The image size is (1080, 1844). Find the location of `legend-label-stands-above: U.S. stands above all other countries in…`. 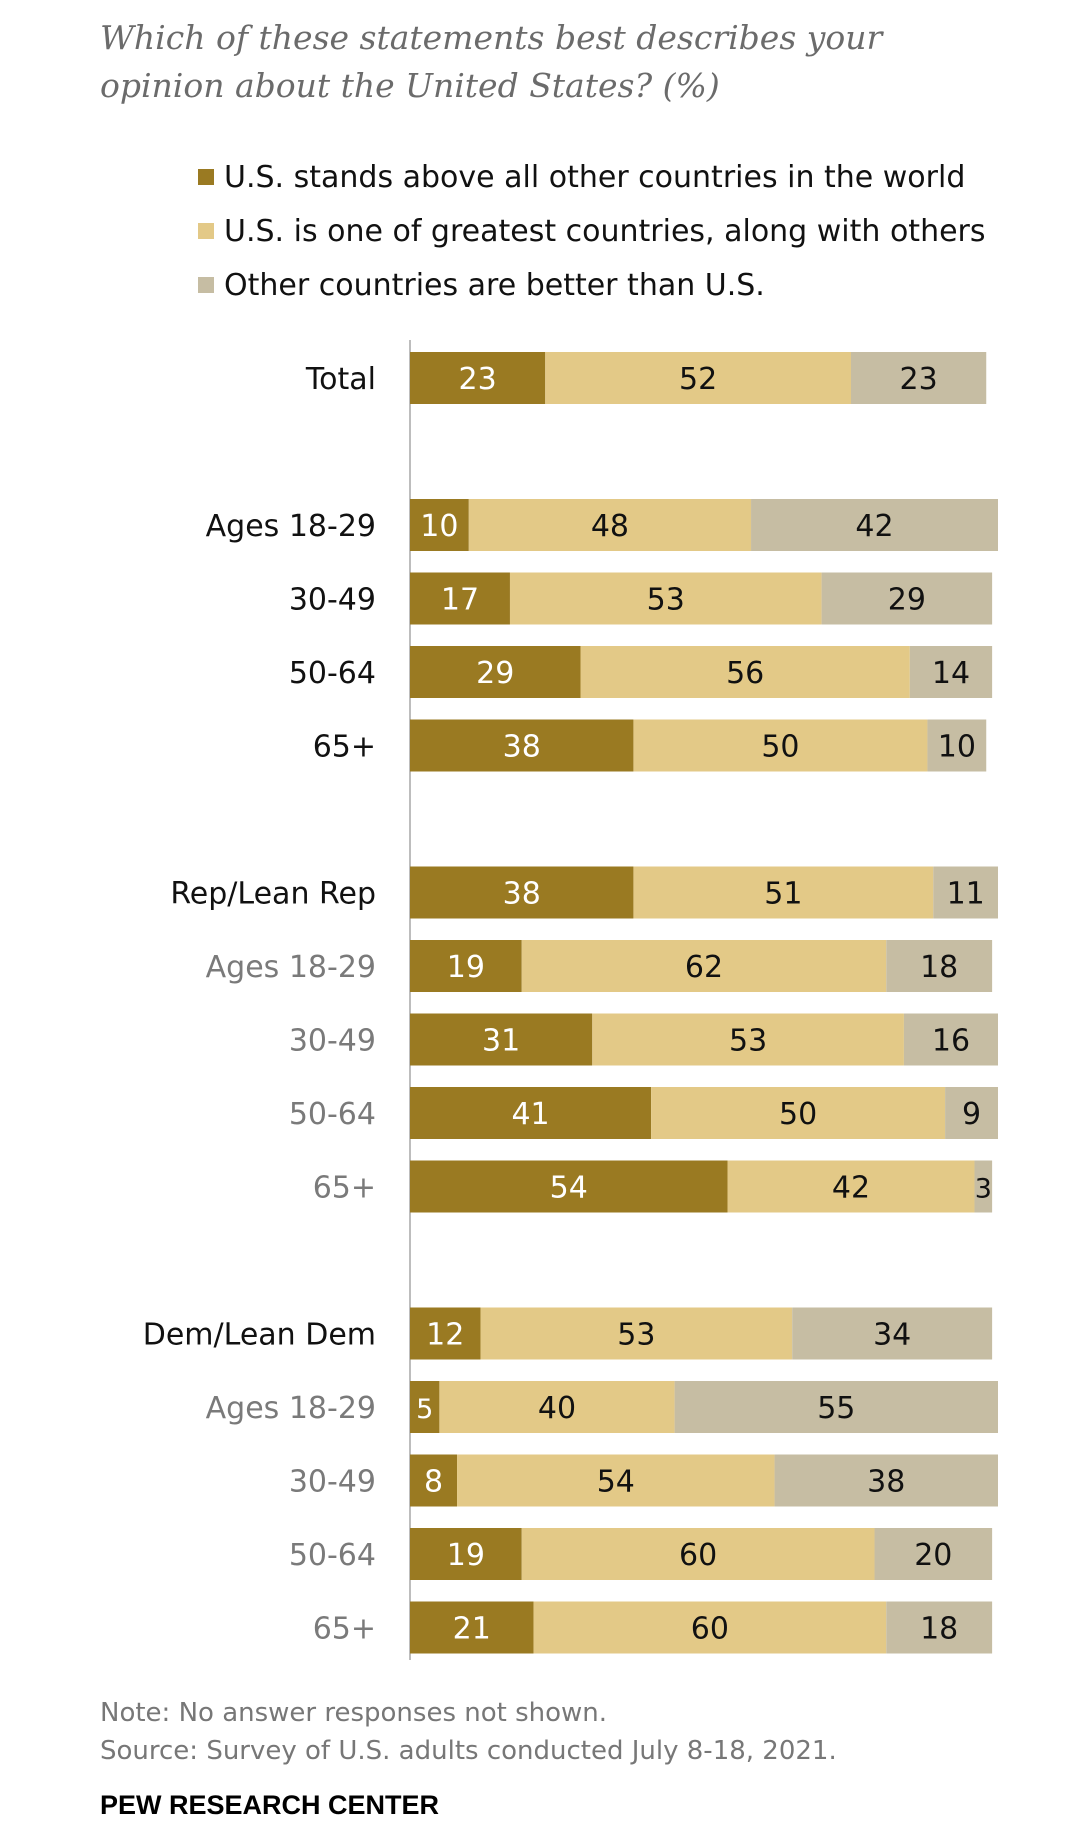

legend-label-stands-above: U.S. stands above all other countries in… is located at coordinates (595, 177).